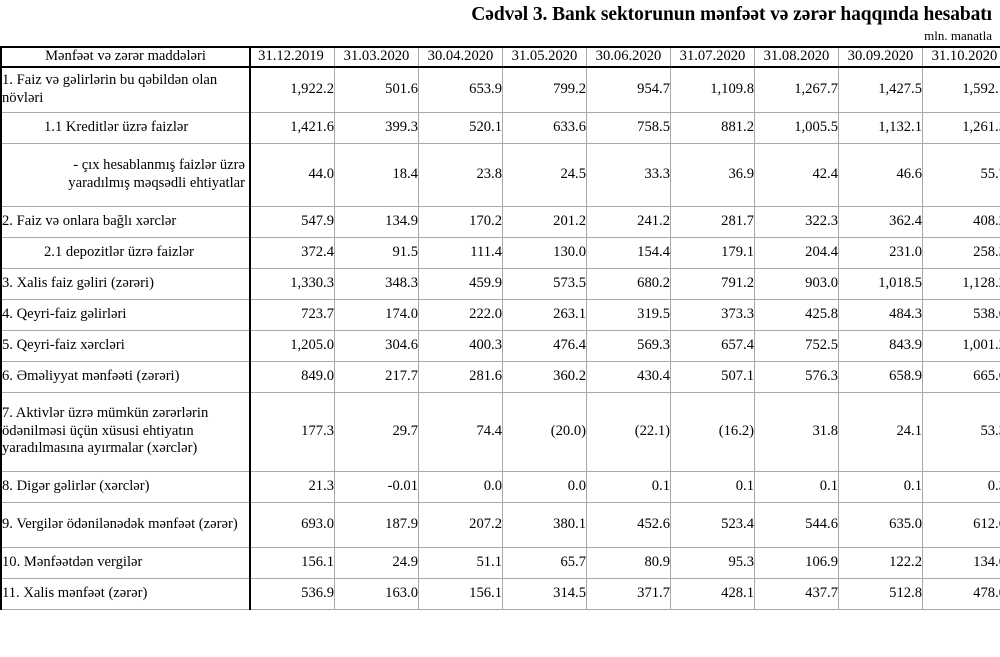 The height and width of the screenshot is (657, 1000). Describe the element at coordinates (712, 175) in the screenshot. I see `row-cell: 36.9` at that location.